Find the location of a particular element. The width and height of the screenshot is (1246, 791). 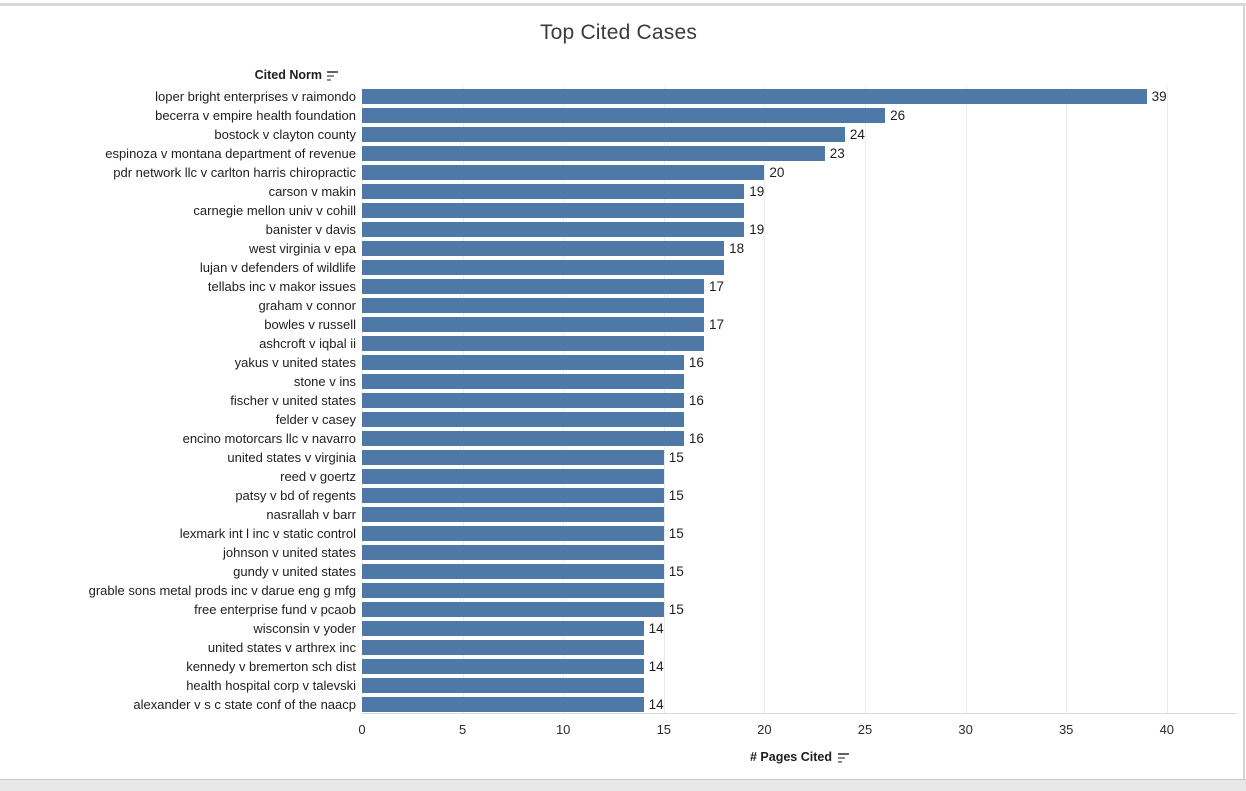

category-label: reed v goertz is located at coordinates (318, 476).